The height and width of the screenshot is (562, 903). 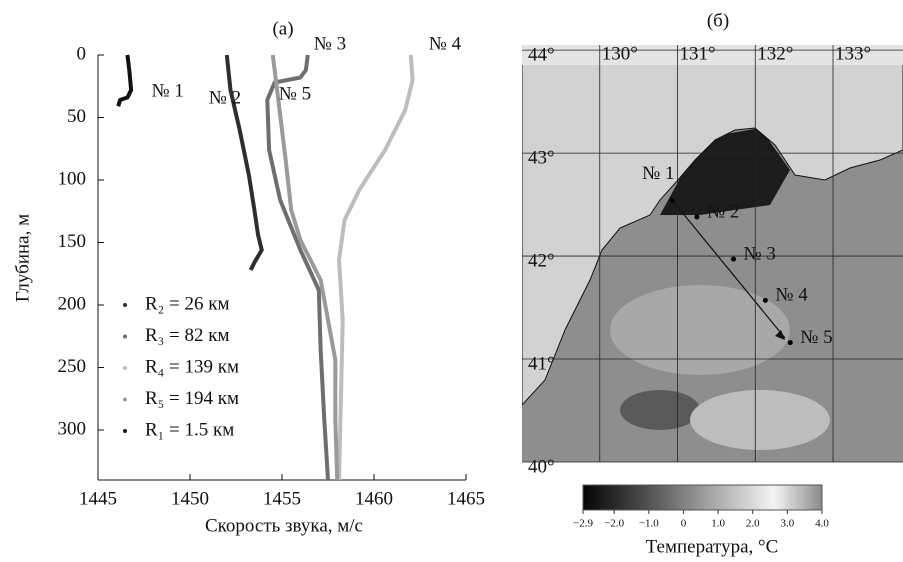 I want to click on x-tick-label: 1455, so click(x=282, y=498).